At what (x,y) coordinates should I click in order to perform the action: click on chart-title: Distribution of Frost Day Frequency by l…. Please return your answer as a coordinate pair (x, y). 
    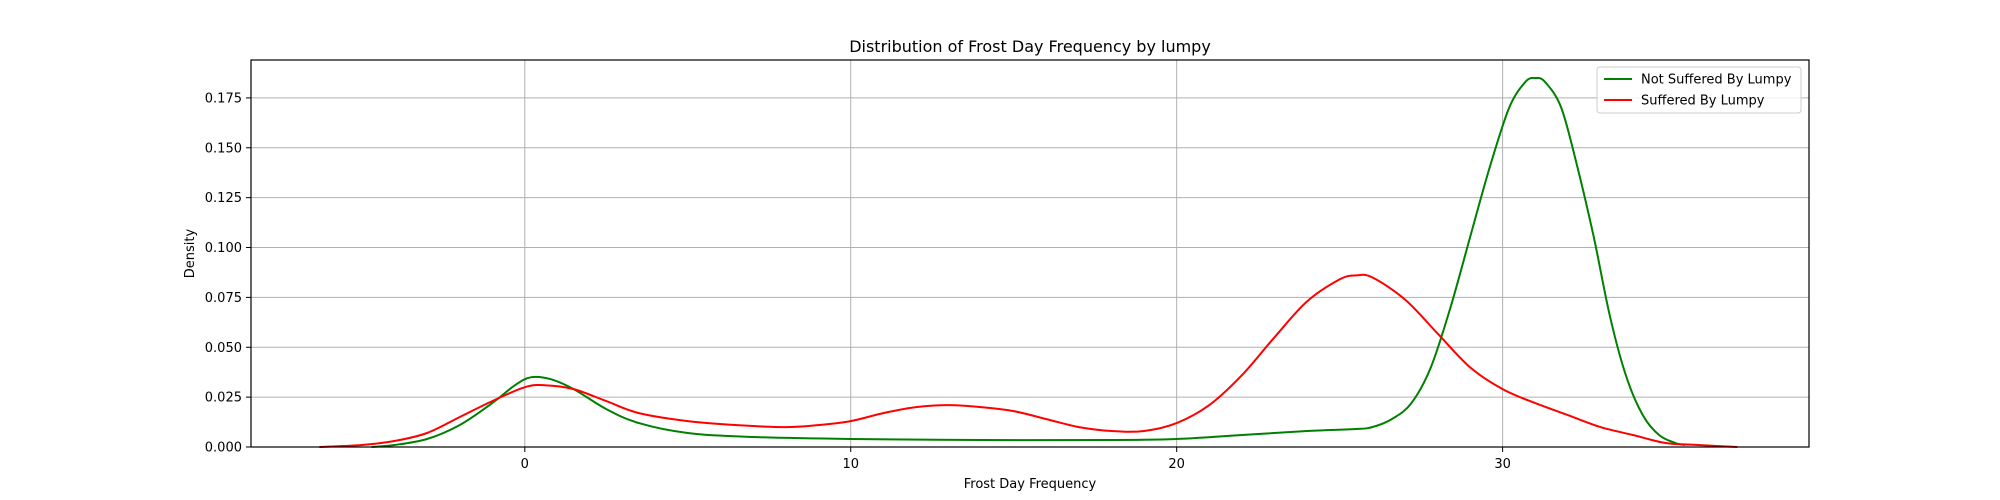
    Looking at the image, I should click on (1030, 46).